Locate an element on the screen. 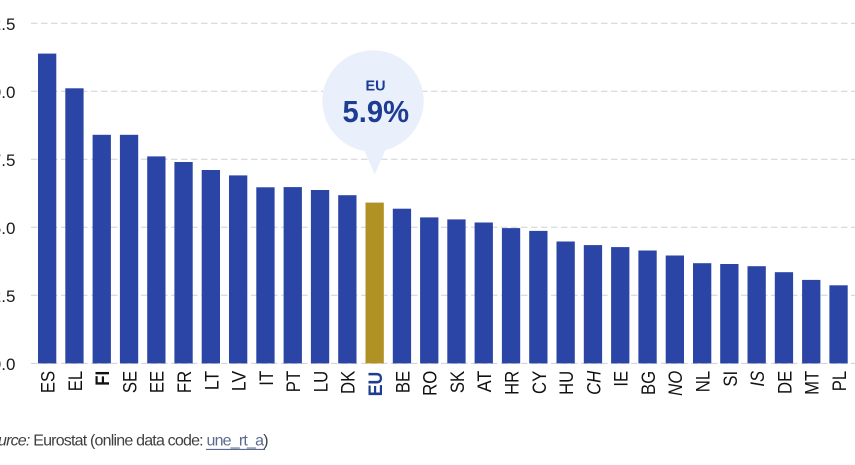 This screenshot has width=855, height=465. svg-text: SE is located at coordinates (130, 382).